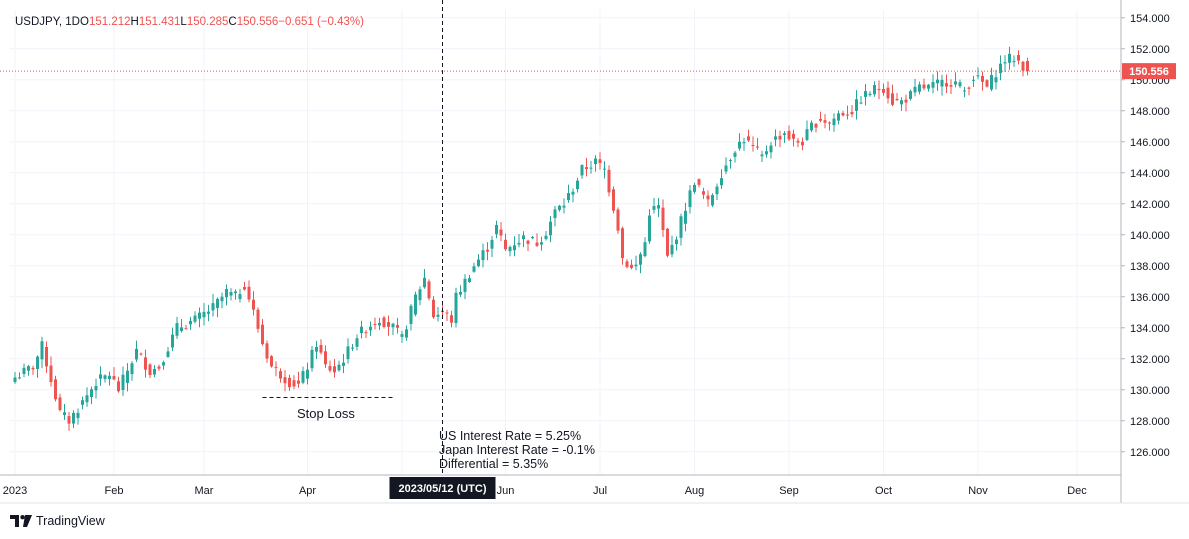 The image size is (1189, 539). Describe the element at coordinates (545, 491) in the screenshot. I see `x-axis-labels: 2023FebMarAprMayJunJulAugSepOctNovDec` at that location.